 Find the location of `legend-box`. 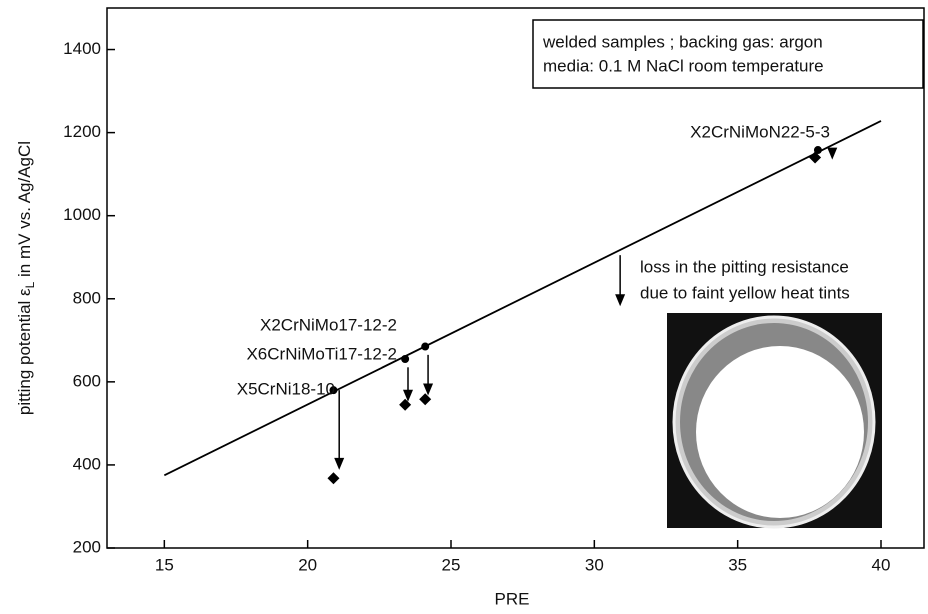

legend-box is located at coordinates (728, 54).